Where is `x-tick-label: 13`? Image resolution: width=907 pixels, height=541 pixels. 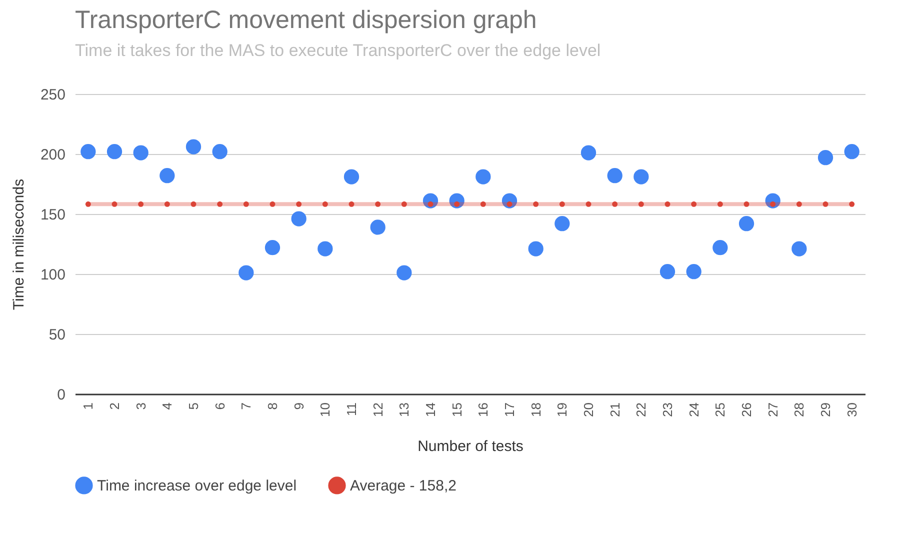
x-tick-label: 13 is located at coordinates (404, 409).